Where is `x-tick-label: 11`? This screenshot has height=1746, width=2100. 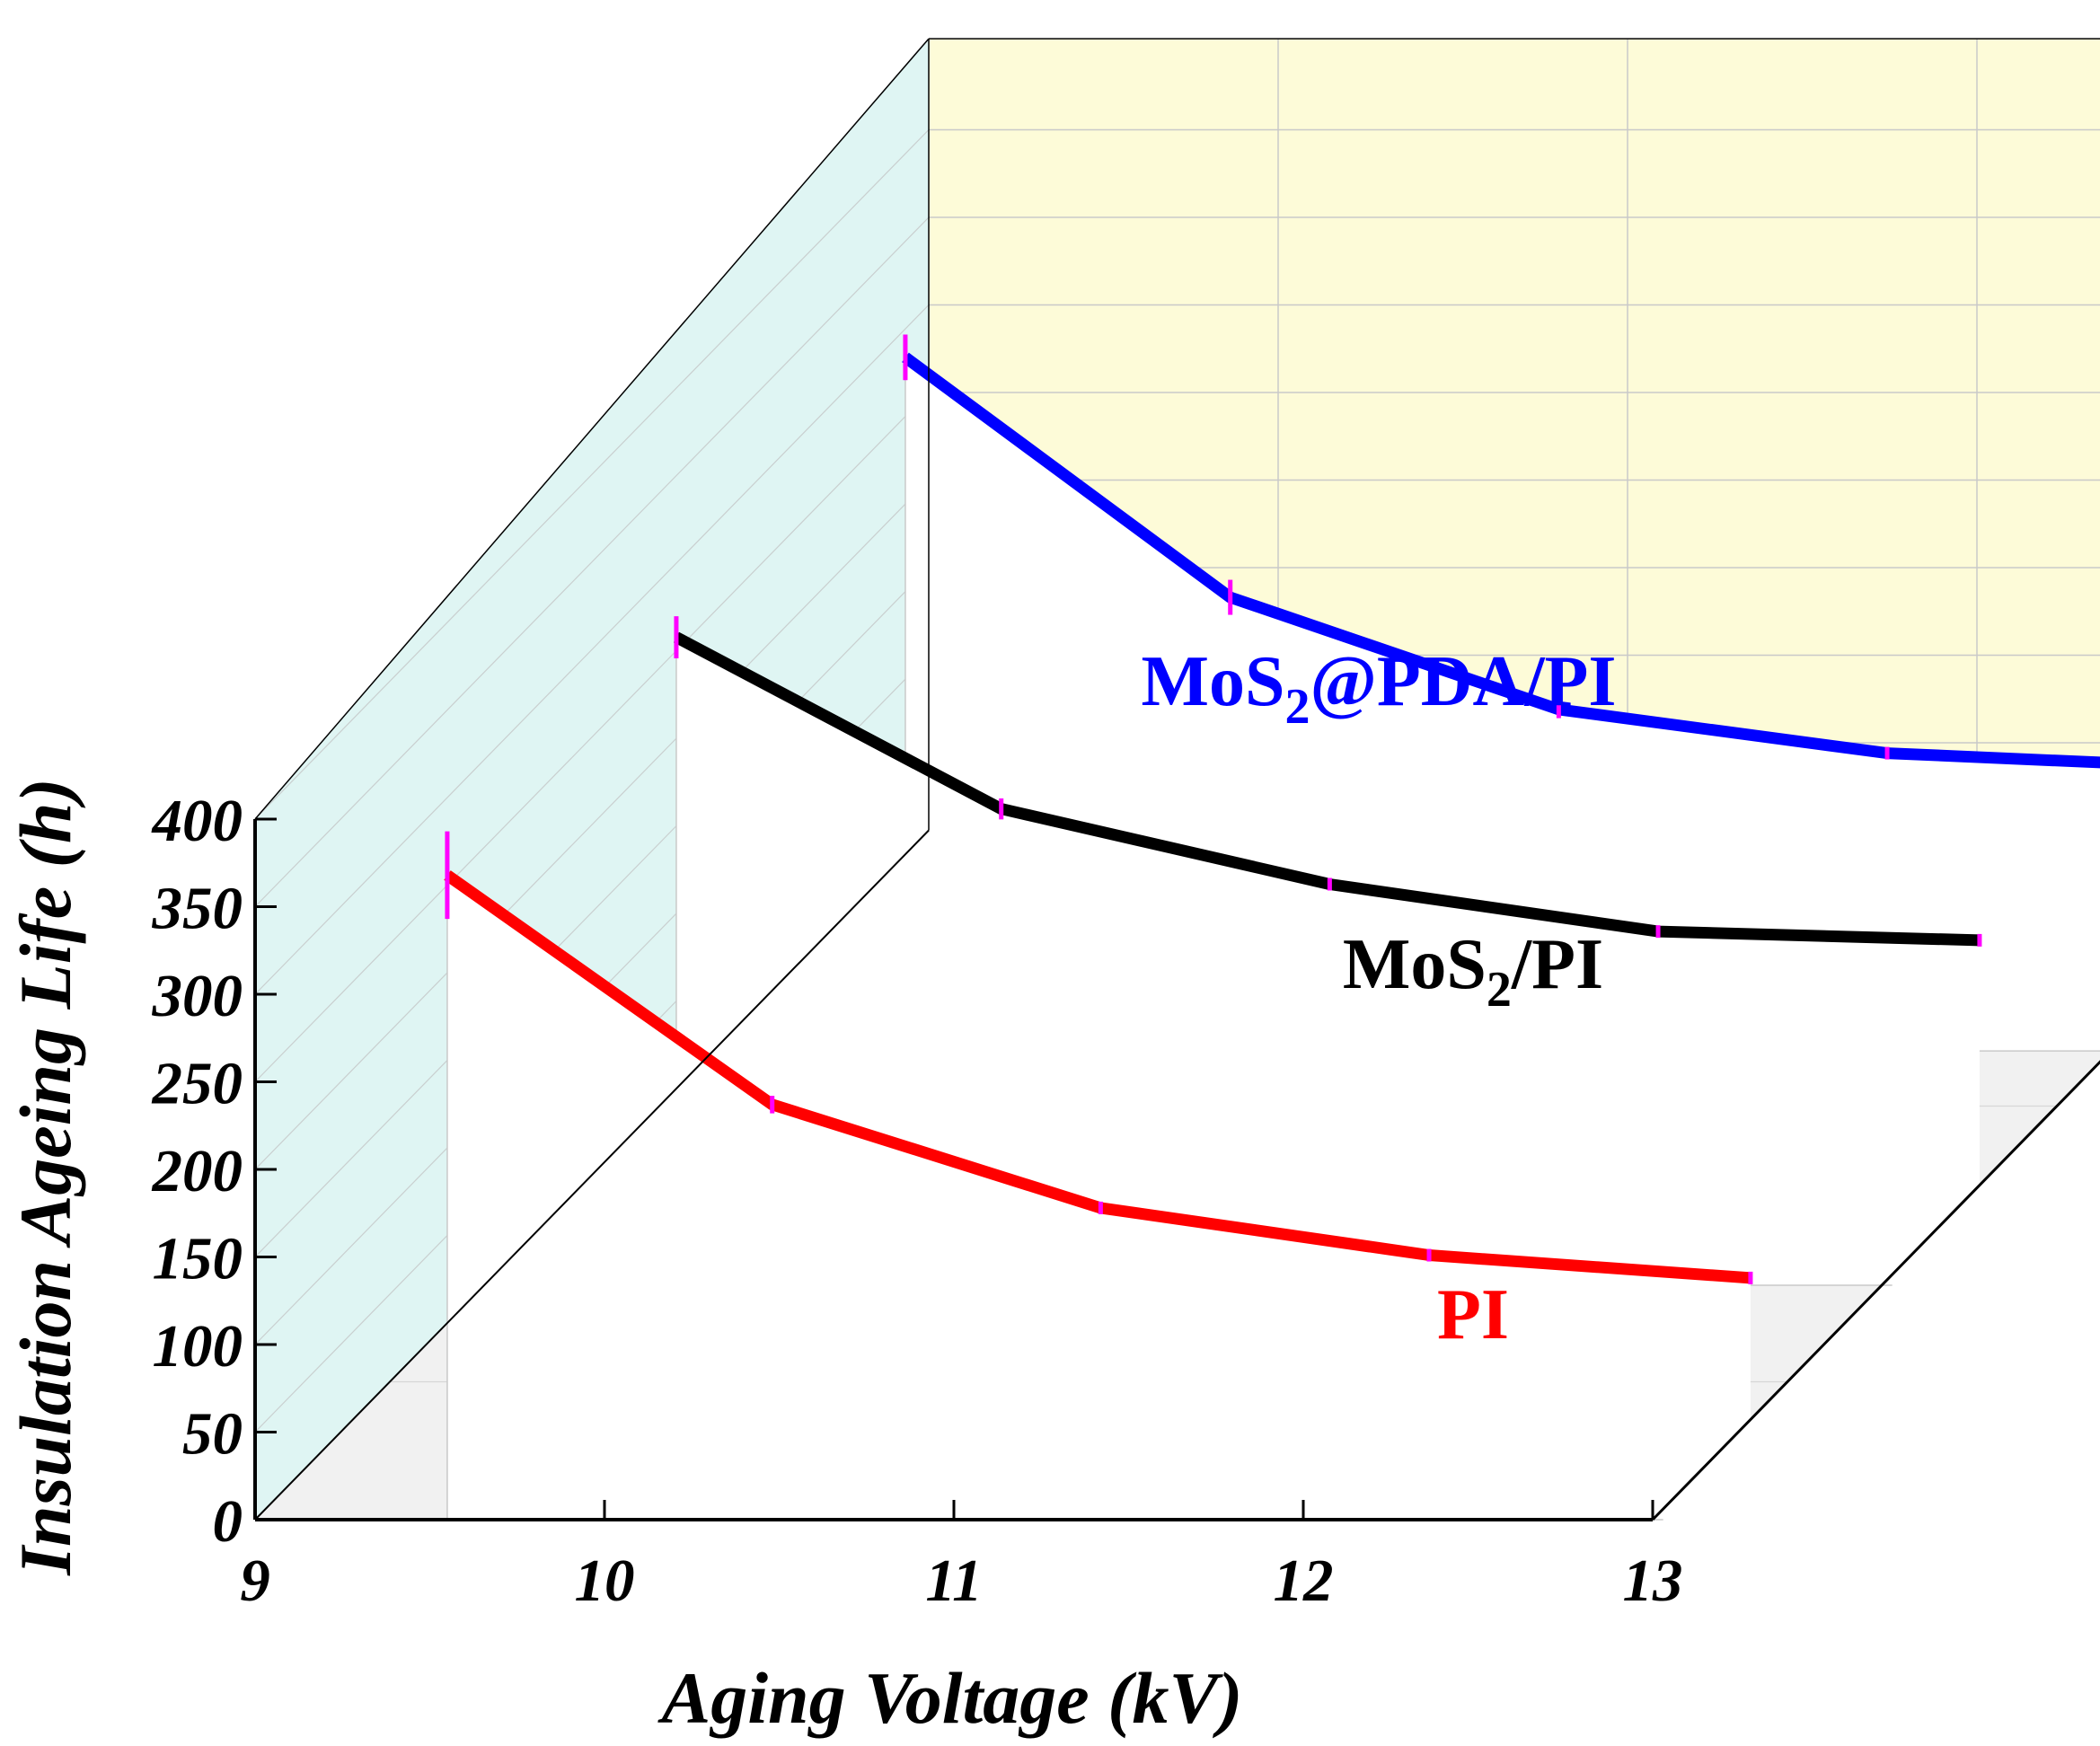 x-tick-label: 11 is located at coordinates (953, 1581).